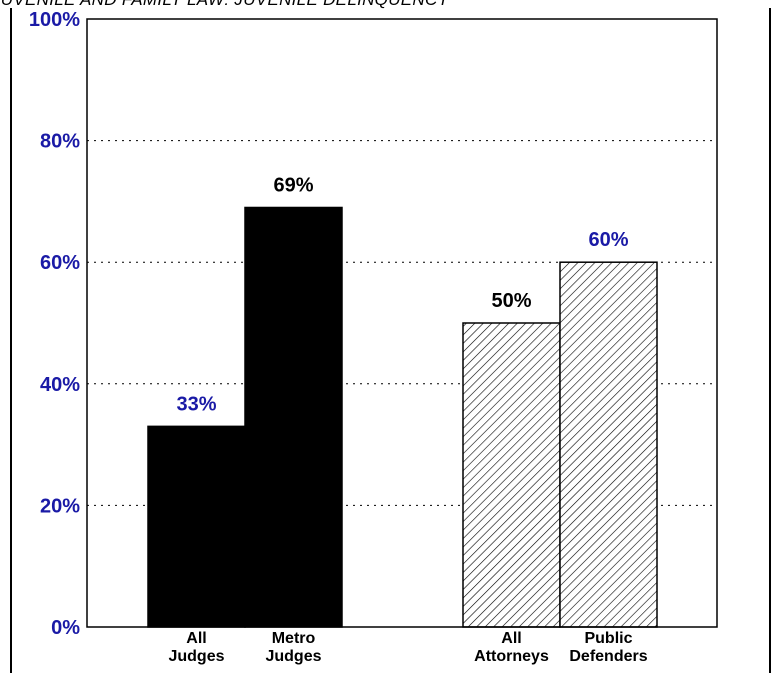 The image size is (773, 673). I want to click on page-border-left, so click(11, 340).